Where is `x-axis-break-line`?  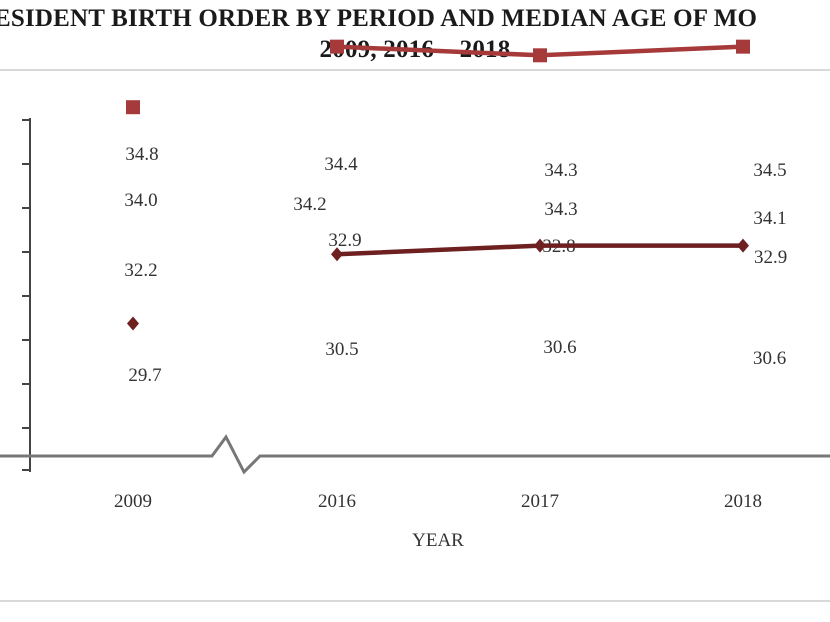 x-axis-break-line is located at coordinates (415, 454).